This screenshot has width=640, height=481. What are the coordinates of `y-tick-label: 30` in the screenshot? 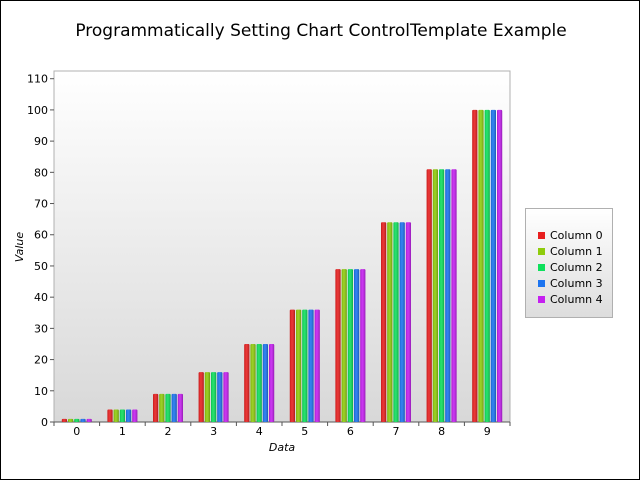 It's located at (41, 328).